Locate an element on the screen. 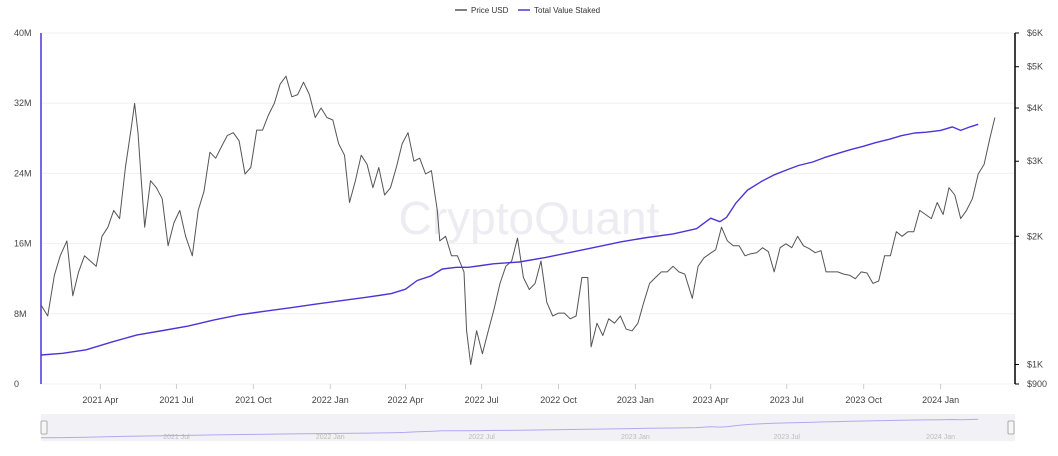  legend-item-staked: Total Value Staked is located at coordinates (559, 10).